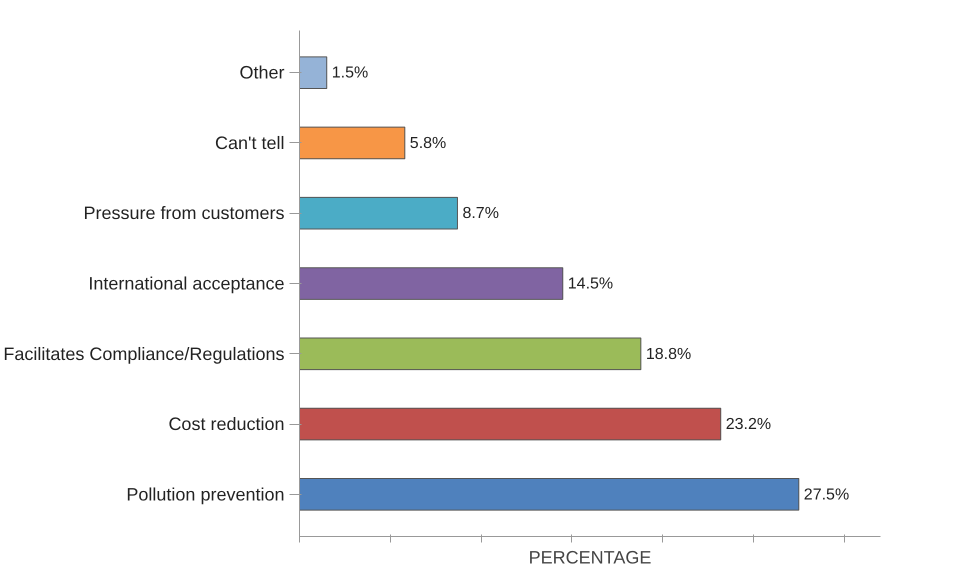 This screenshot has height=588, width=977. I want to click on data-label: 23.2%, so click(749, 425).